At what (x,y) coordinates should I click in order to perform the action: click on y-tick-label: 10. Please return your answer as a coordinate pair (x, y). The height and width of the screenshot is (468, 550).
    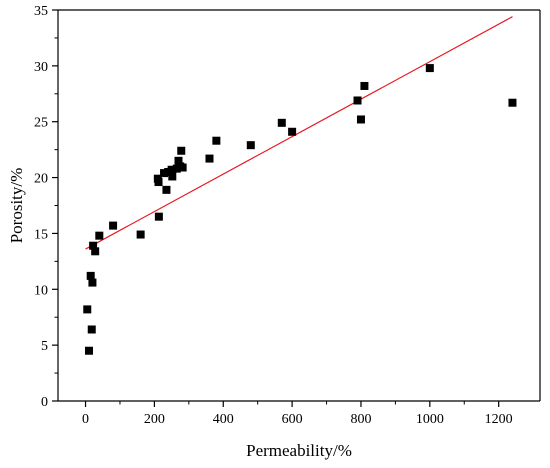
    Looking at the image, I should click on (41, 290).